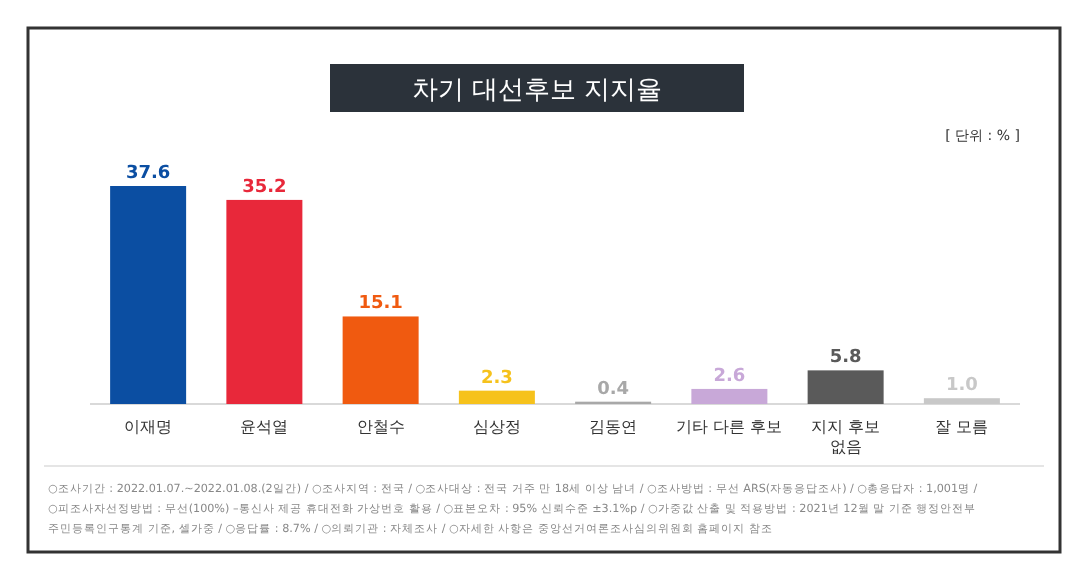 This screenshot has height=588, width=1080. What do you see at coordinates (148, 174) in the screenshot?
I see `data-label: 37.6` at bounding box center [148, 174].